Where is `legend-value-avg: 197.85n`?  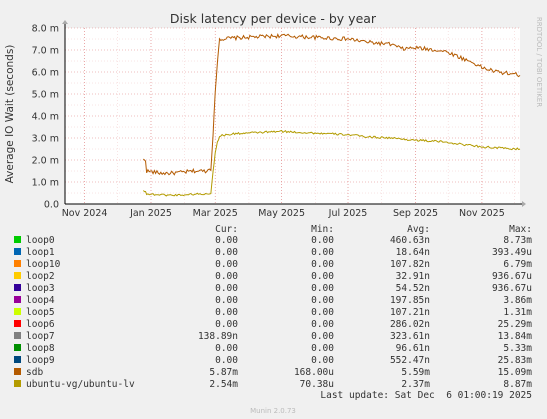
legend-value-avg: 197.85n is located at coordinates (410, 300).